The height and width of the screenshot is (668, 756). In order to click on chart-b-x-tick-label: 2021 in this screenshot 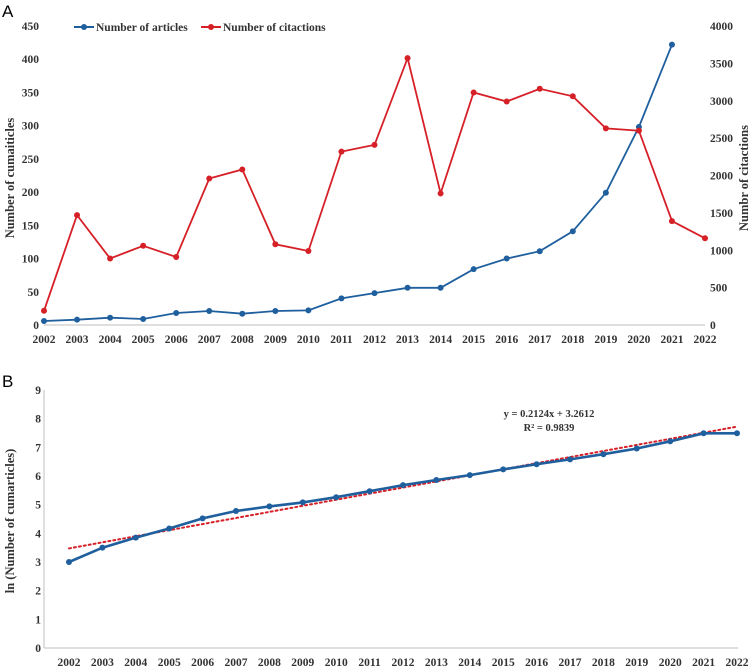, I will do `click(703, 662)`.